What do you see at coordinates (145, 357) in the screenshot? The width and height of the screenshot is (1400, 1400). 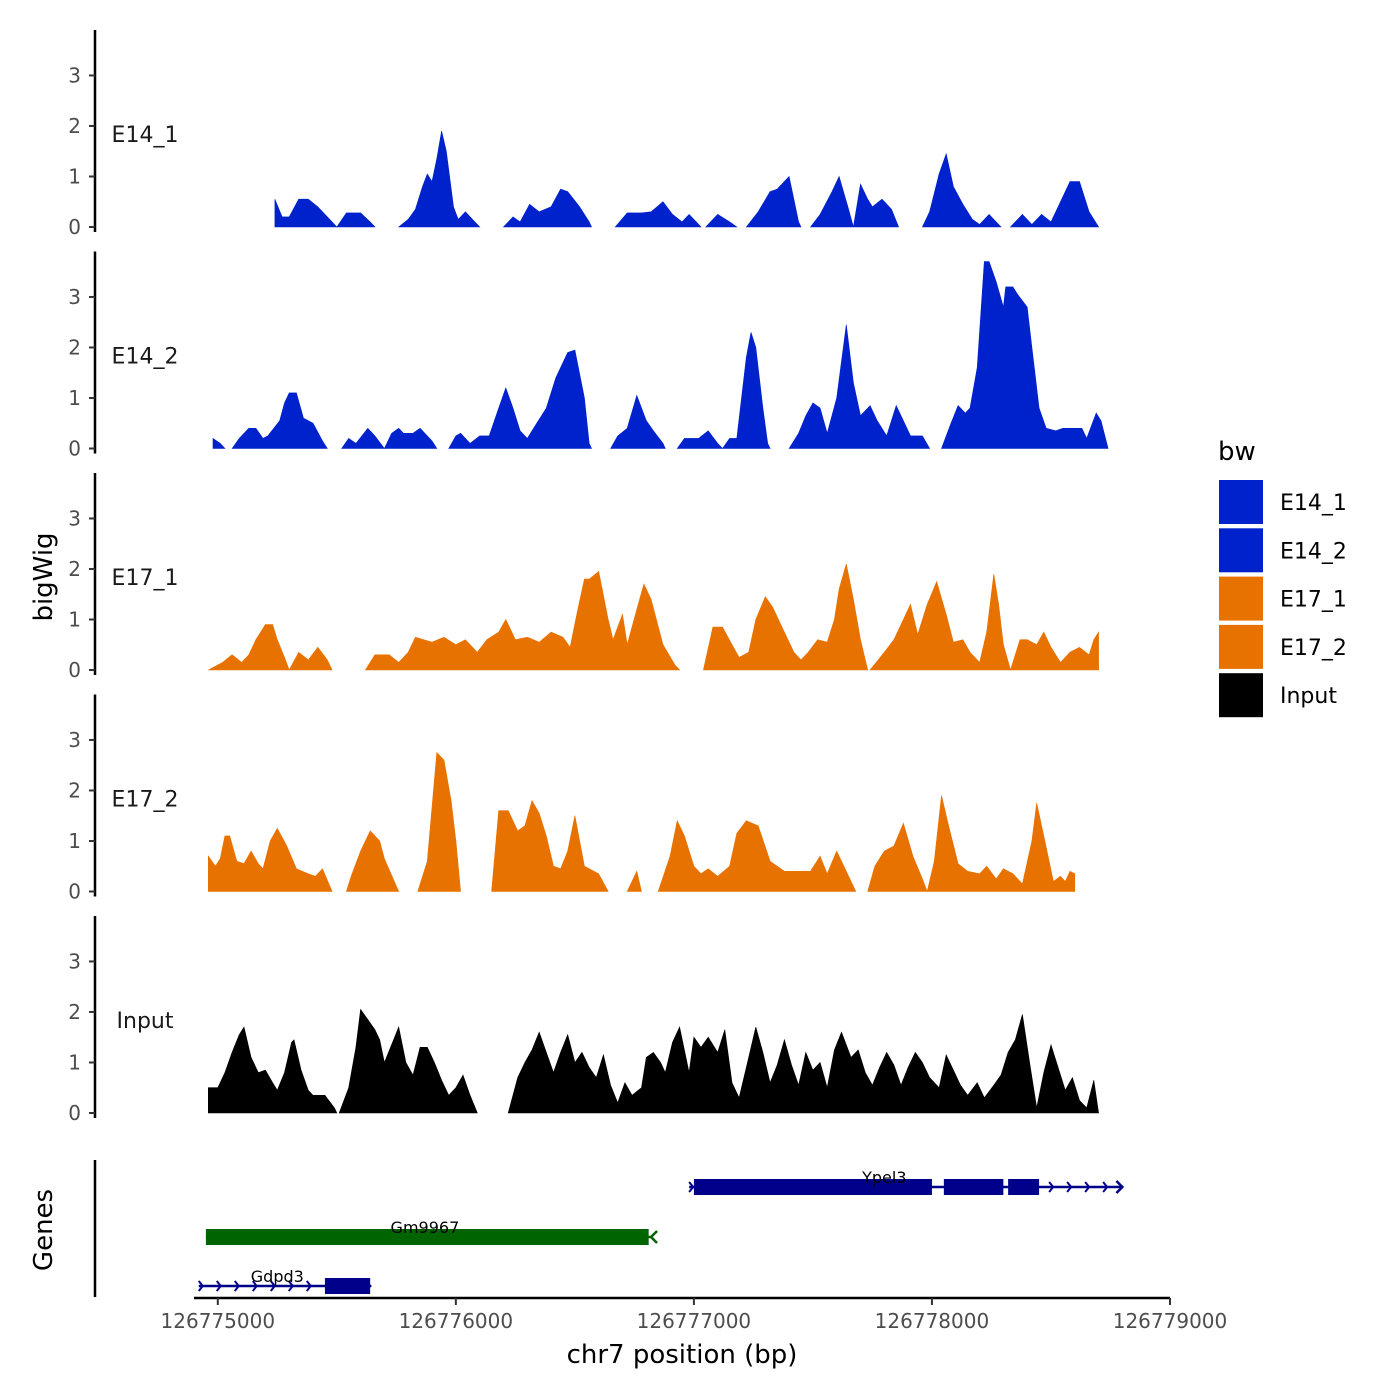 I see `panel-label: E14_2` at bounding box center [145, 357].